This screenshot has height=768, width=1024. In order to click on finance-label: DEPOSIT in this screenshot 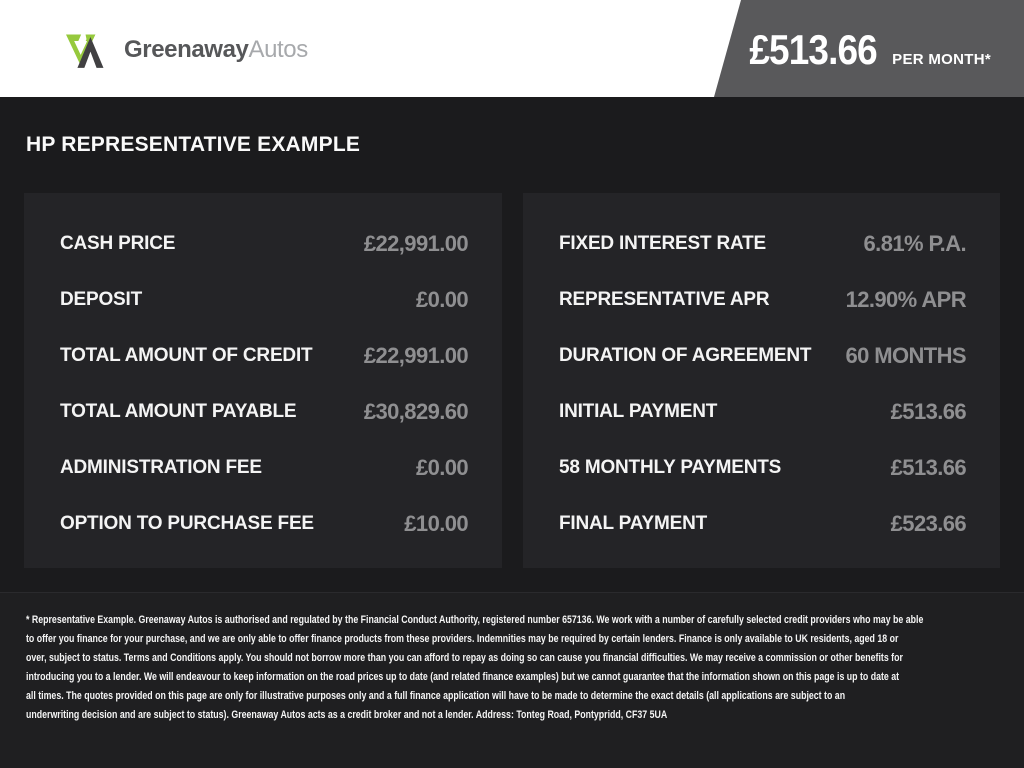, I will do `click(101, 299)`.